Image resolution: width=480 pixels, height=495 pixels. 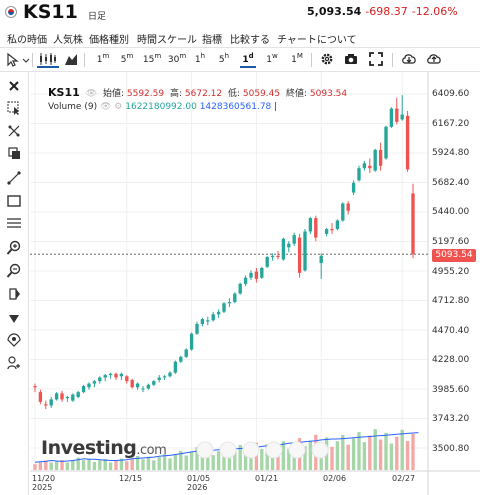 What do you see at coordinates (105, 107) in the screenshot?
I see `volume-eye-icon: 👁` at bounding box center [105, 107].